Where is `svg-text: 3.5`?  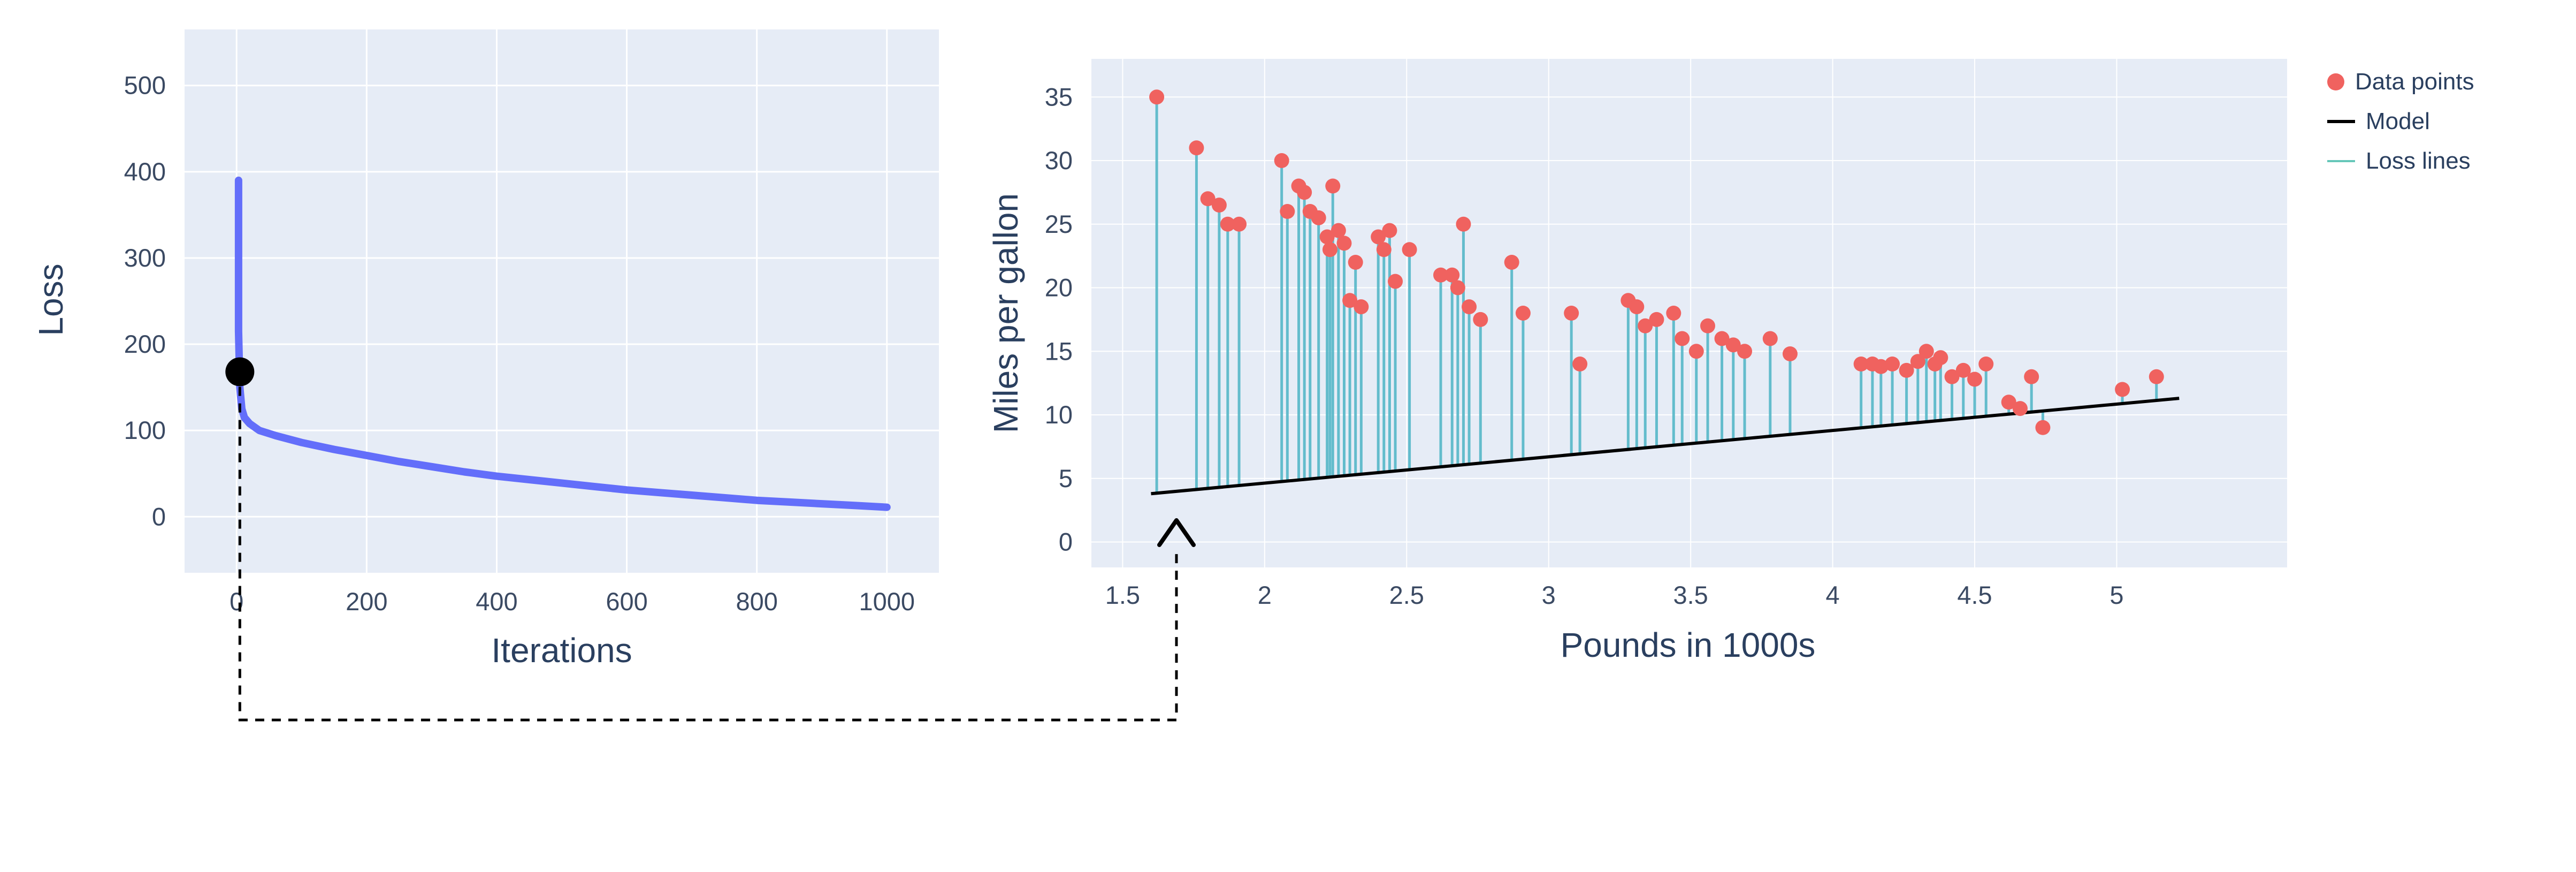 svg-text: 3.5 is located at coordinates (1690, 595).